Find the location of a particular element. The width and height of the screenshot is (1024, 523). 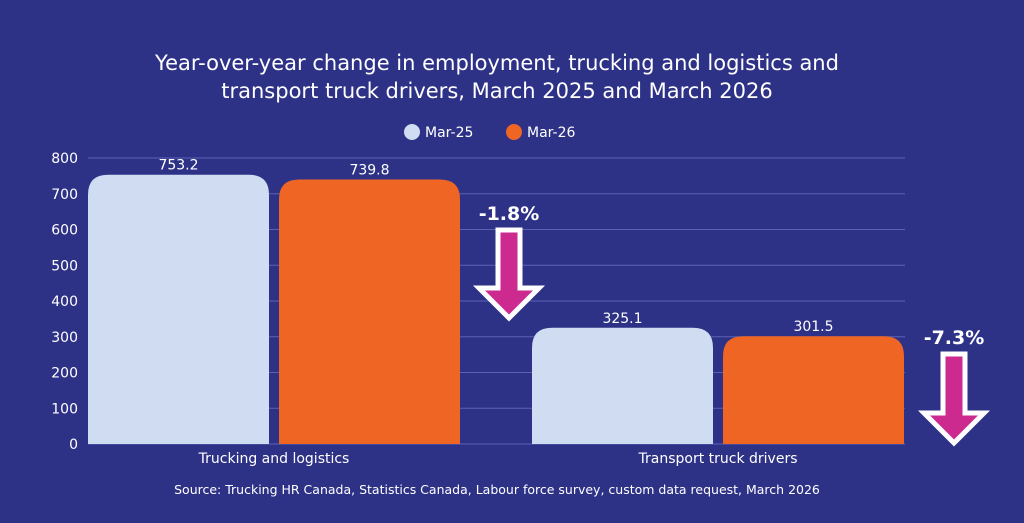

legend-label-mar-25: Mar-25 is located at coordinates (449, 133).